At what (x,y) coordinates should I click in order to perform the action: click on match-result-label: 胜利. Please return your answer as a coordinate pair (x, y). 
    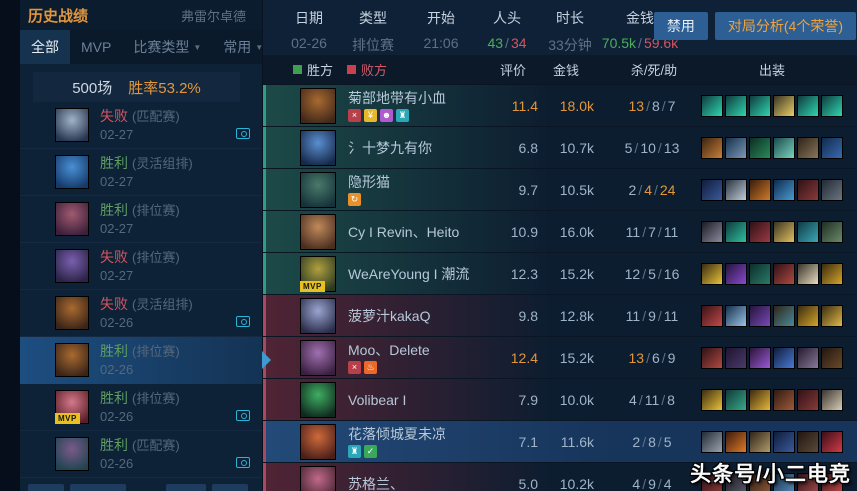
    Looking at the image, I should click on (114, 351).